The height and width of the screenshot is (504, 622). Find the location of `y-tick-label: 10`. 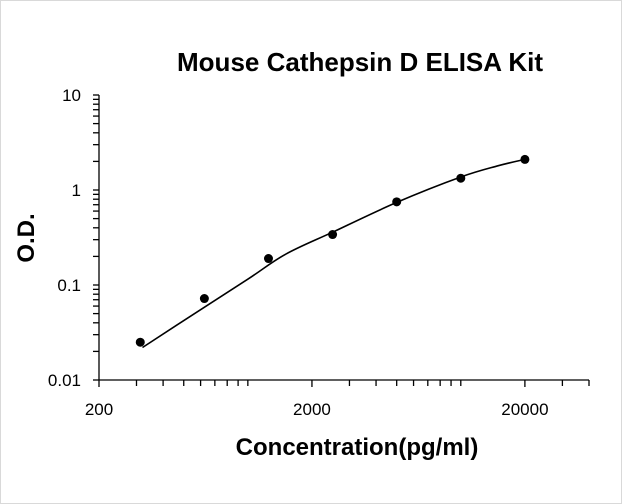

y-tick-label: 10 is located at coordinates (71, 95).